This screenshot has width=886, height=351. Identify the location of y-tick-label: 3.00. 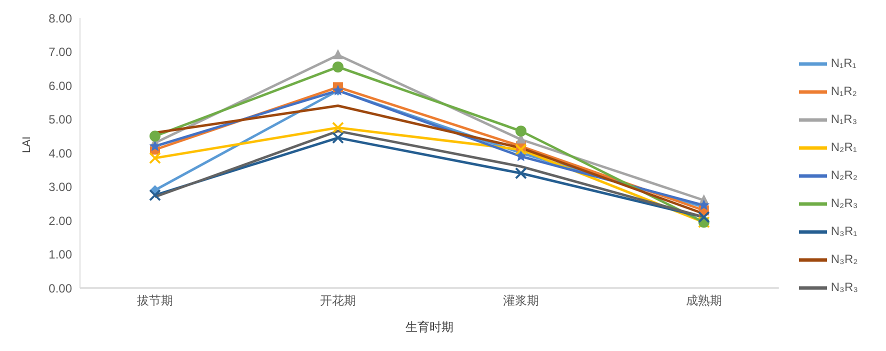
(60, 187).